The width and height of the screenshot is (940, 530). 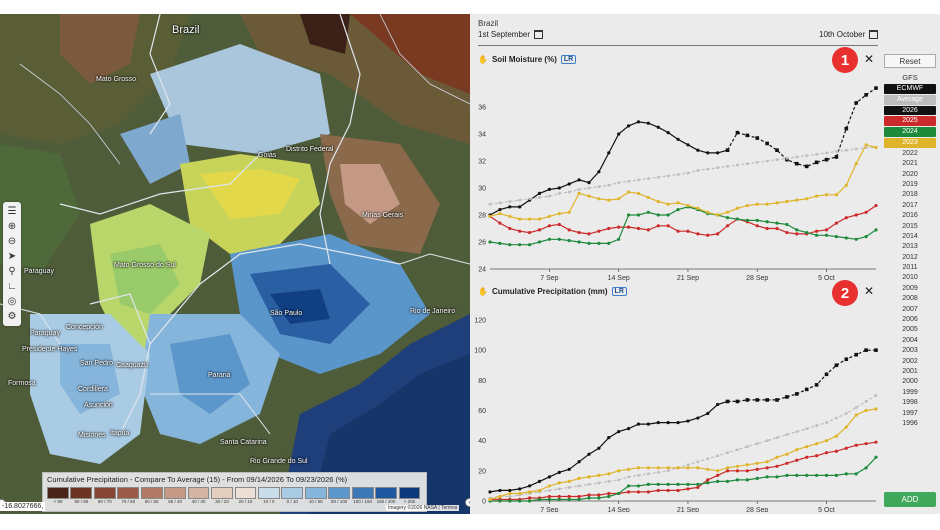 I want to click on series-toggle-selected: 2024, so click(x=910, y=132).